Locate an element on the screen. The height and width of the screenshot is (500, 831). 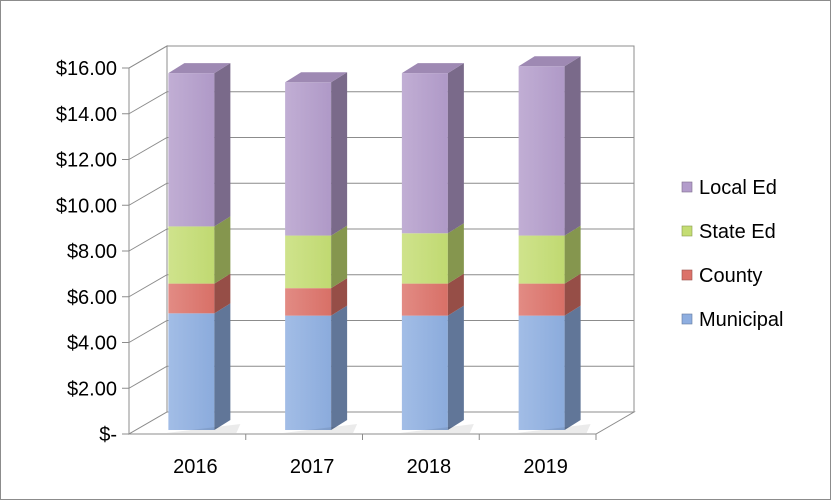
legend-label: County is located at coordinates (730, 276).